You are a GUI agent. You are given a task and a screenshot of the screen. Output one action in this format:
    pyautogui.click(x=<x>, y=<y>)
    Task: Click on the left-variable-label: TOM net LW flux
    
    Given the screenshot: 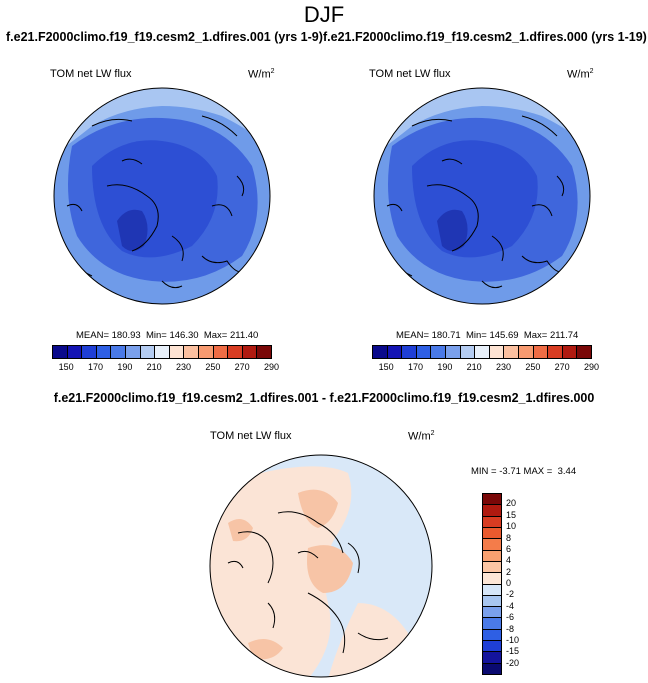 What is the action you would take?
    pyautogui.click(x=91, y=74)
    